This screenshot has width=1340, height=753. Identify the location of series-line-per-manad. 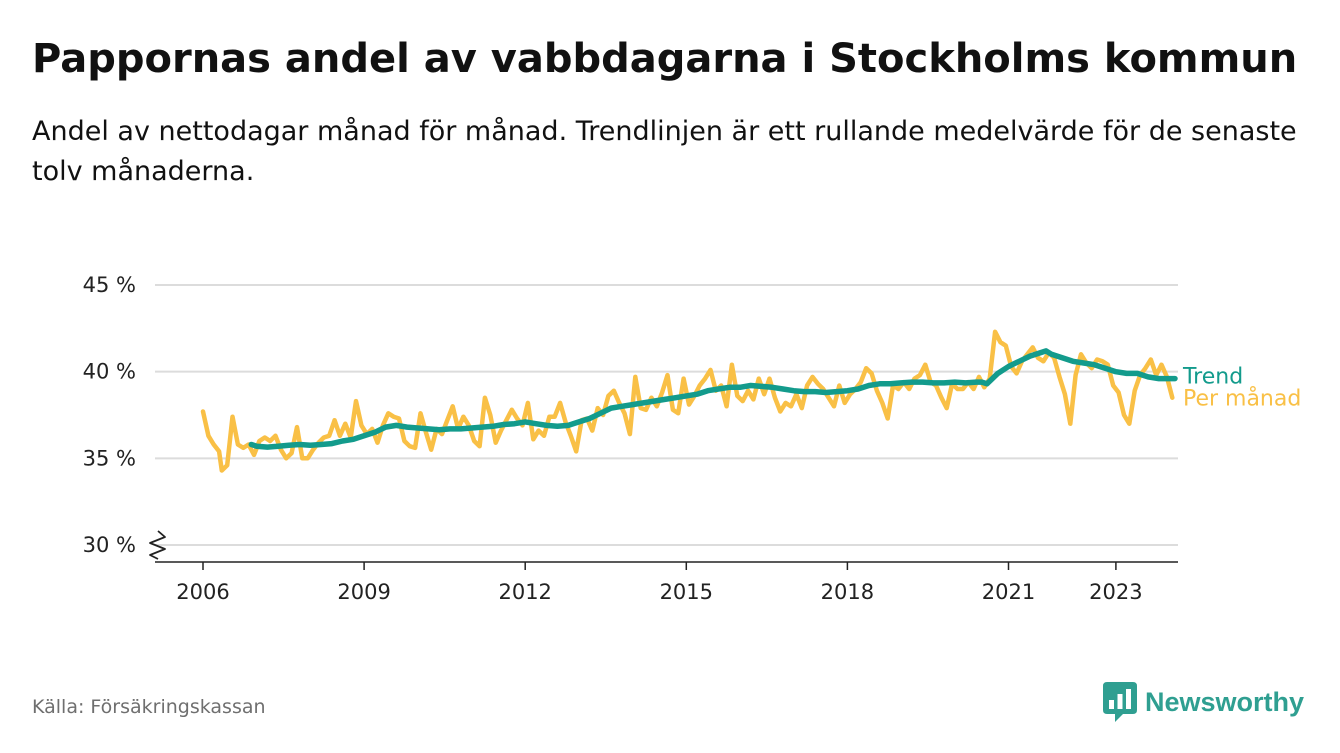
(687, 401).